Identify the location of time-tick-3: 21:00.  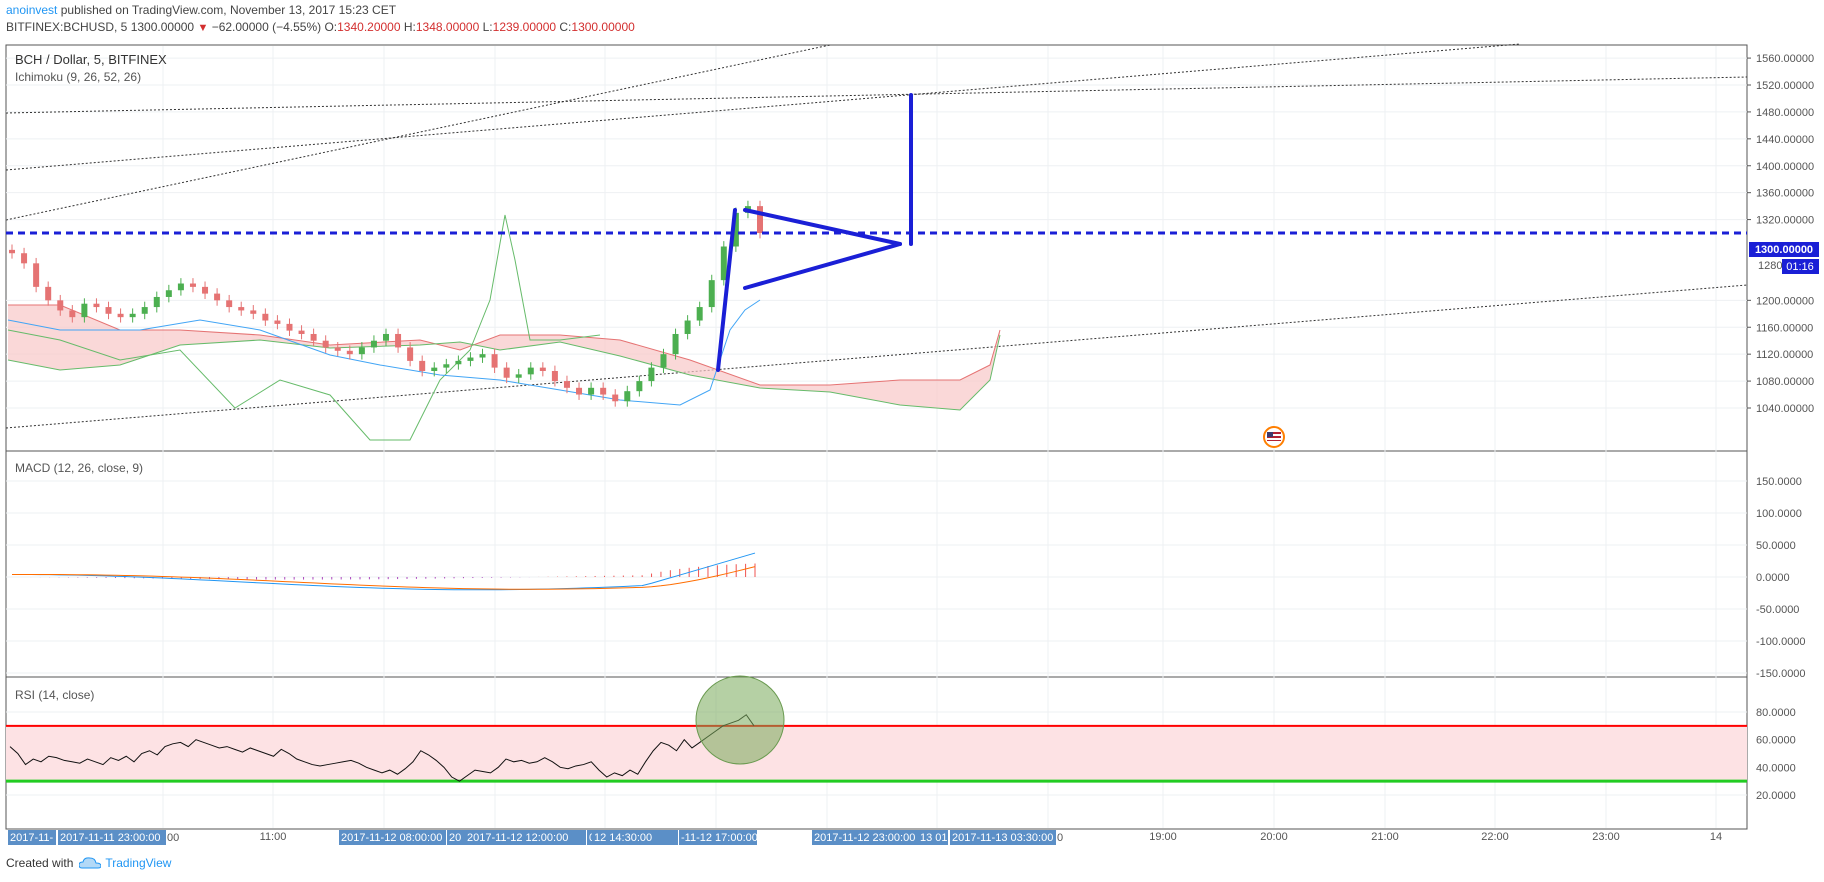
(1385, 837).